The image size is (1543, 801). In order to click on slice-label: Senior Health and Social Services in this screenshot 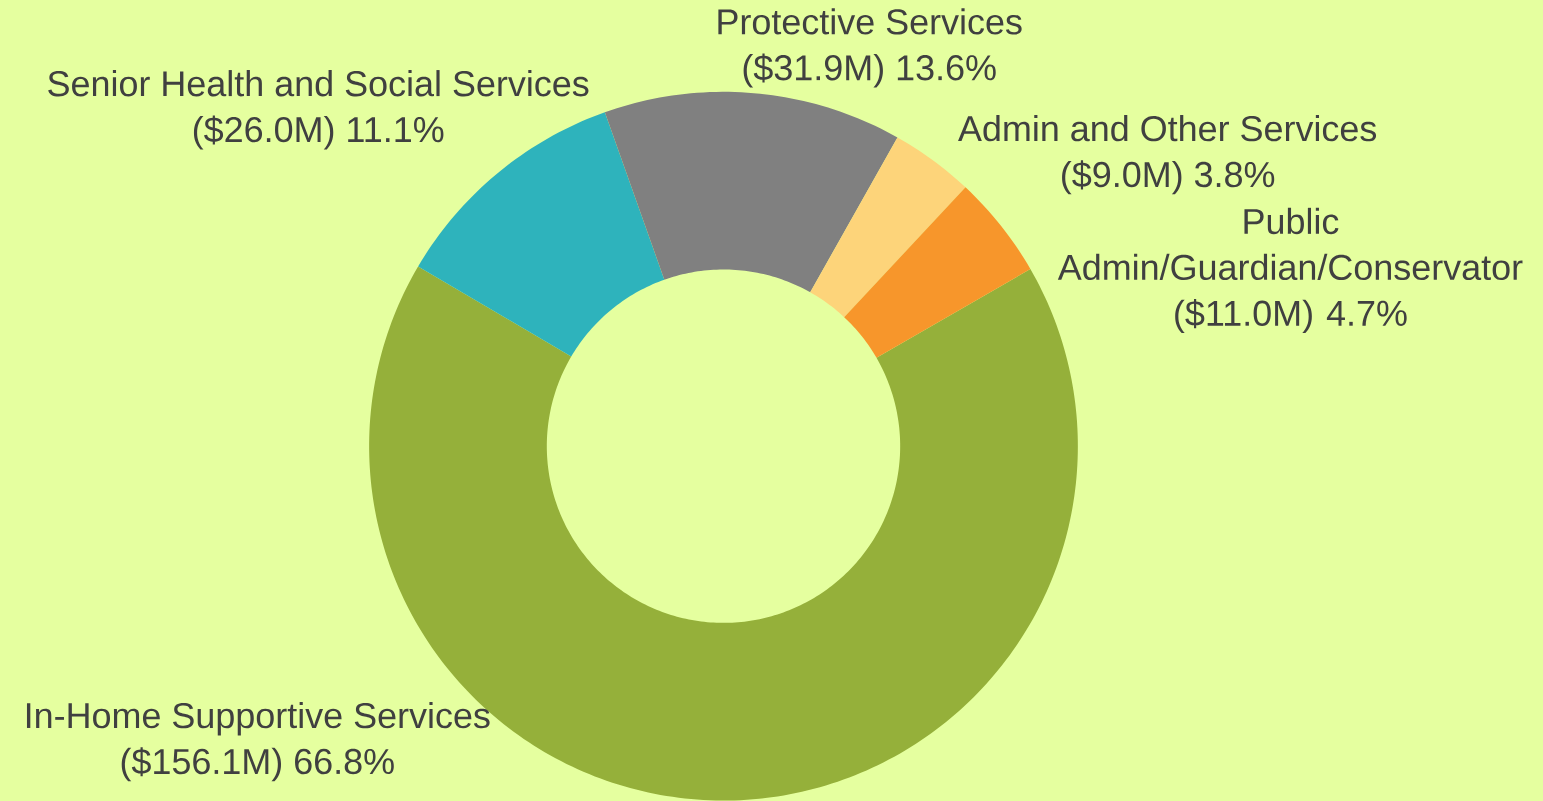, I will do `click(318, 83)`.